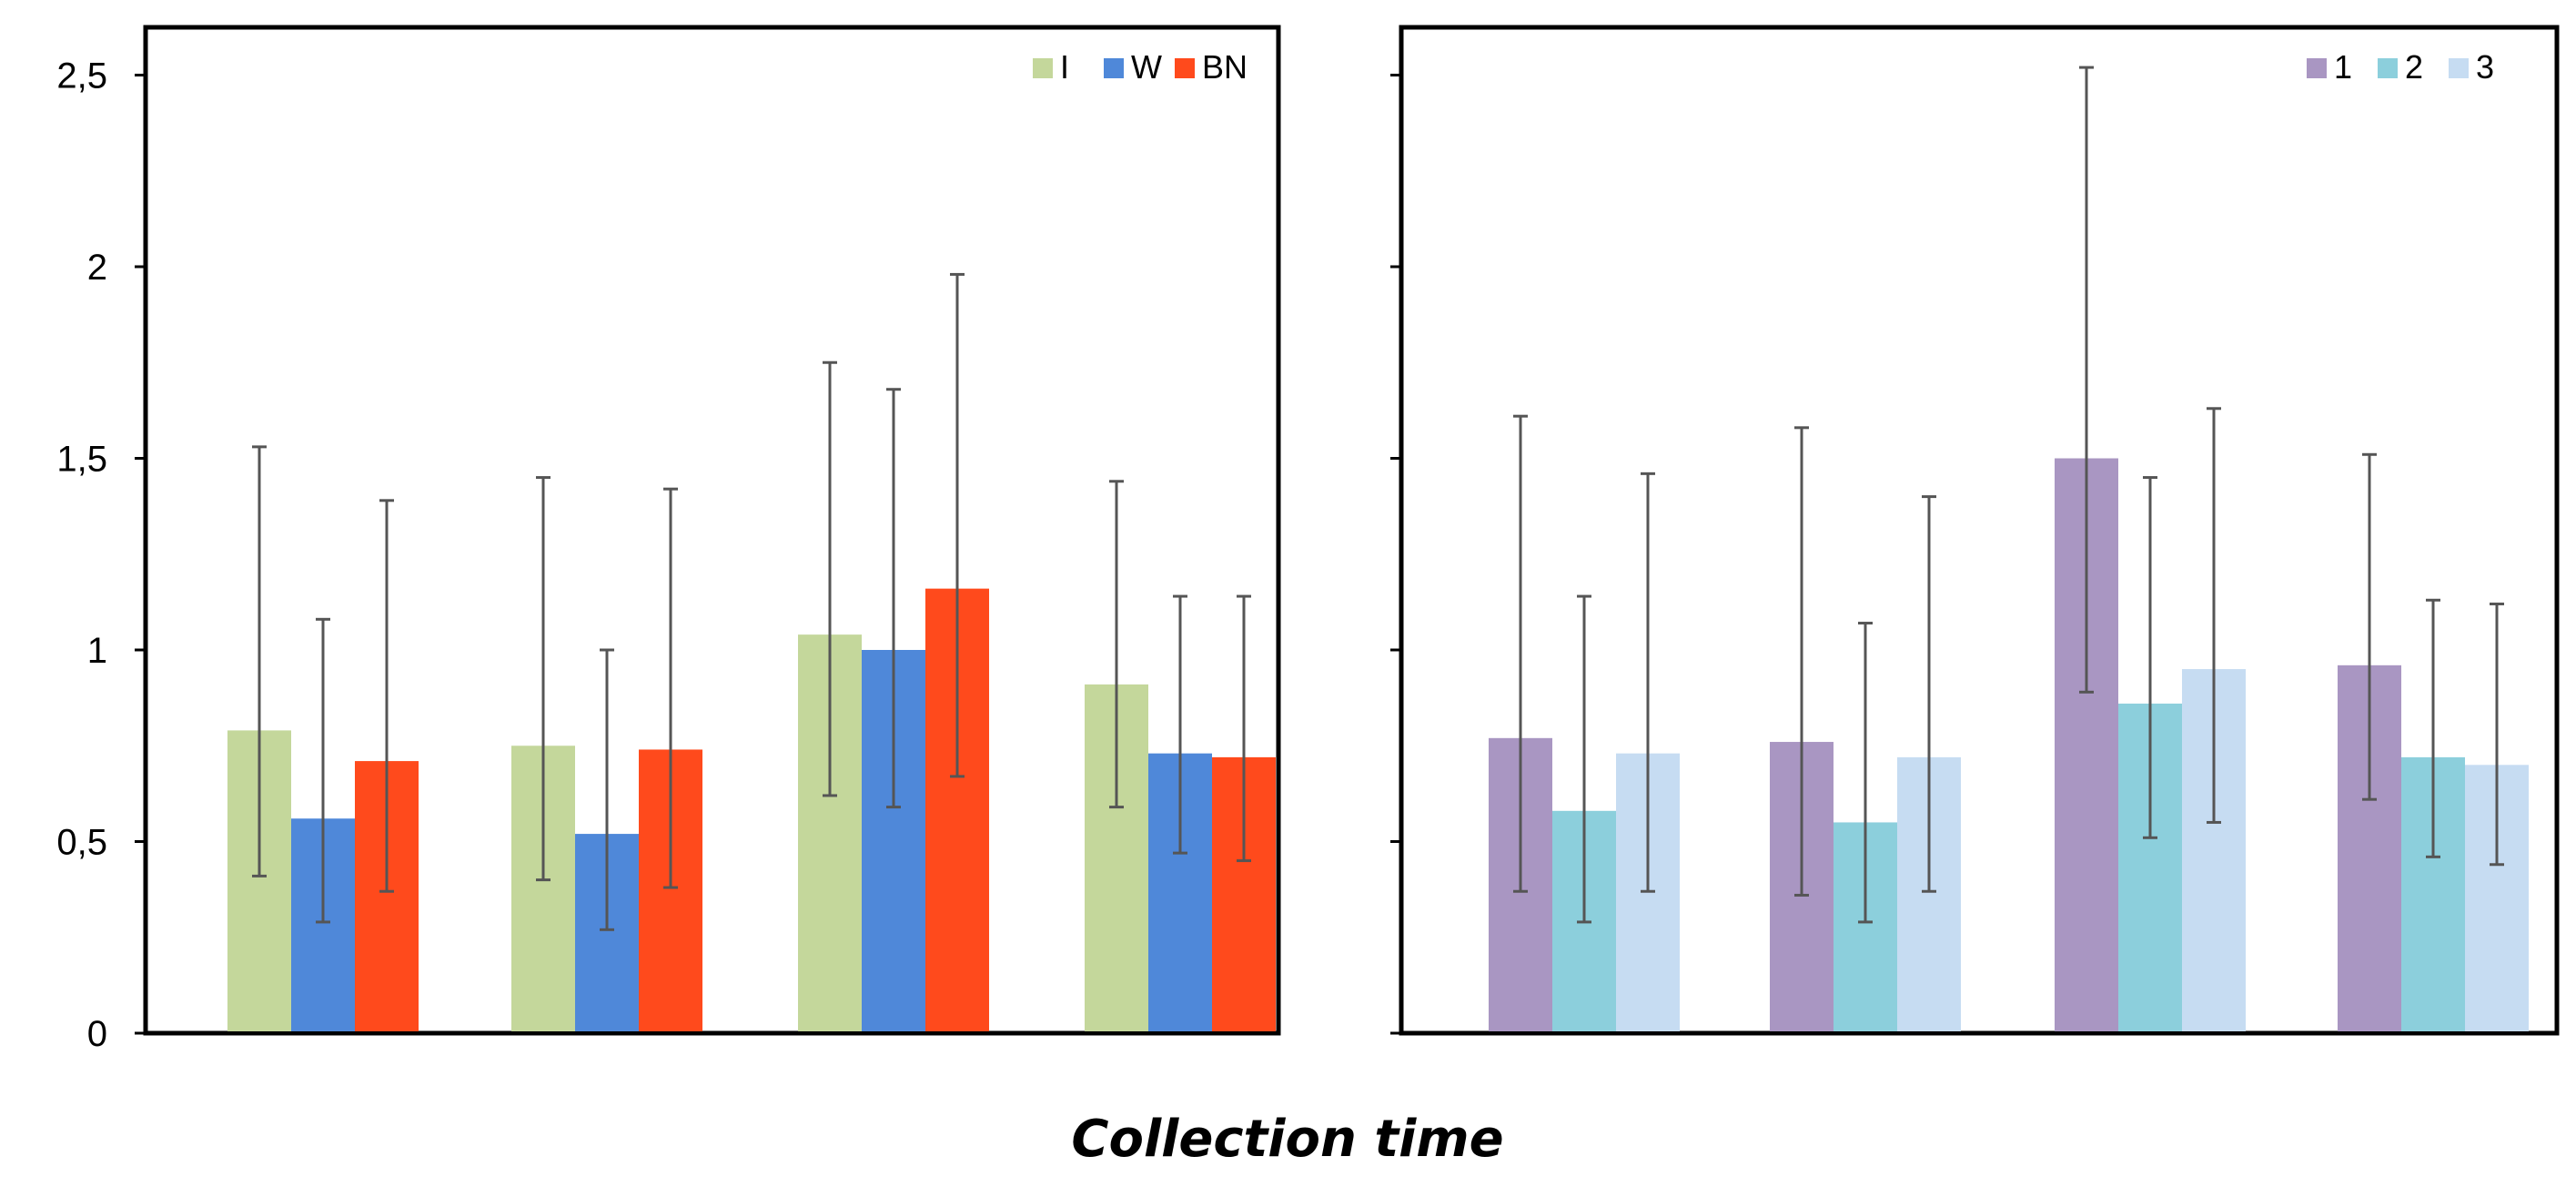 The width and height of the screenshot is (2576, 1187). I want to click on x-axis-label: Collection time, so click(1287, 1139).